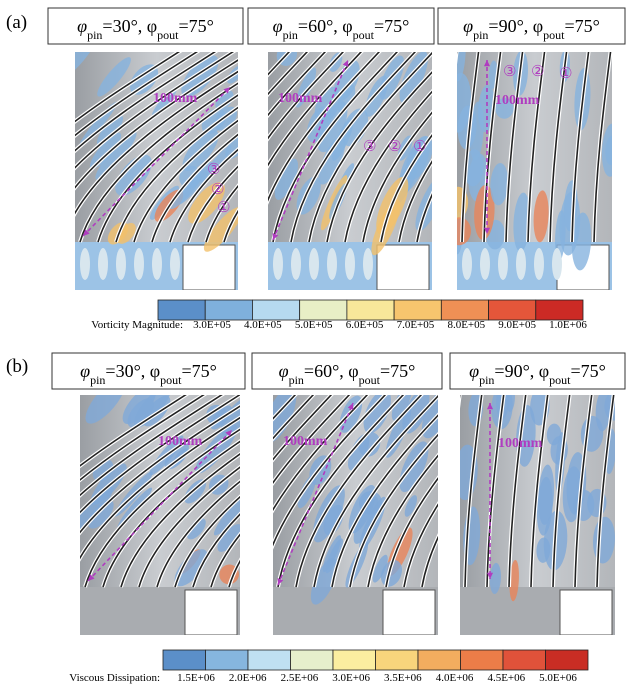  I want to click on case-title: φpin=90°, φpout=75°, so click(537, 374).